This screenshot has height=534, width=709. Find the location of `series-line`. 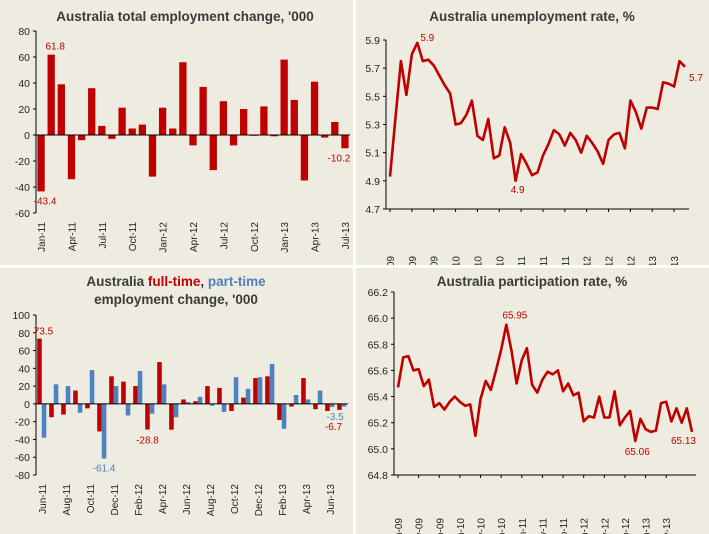

series-line is located at coordinates (537, 112).